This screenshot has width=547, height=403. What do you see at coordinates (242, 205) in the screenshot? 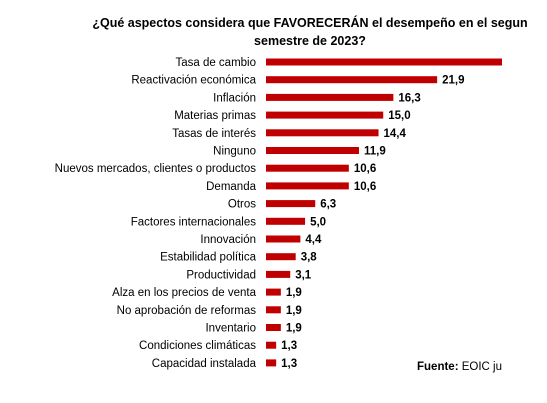
I see `category-label: Otros` at bounding box center [242, 205].